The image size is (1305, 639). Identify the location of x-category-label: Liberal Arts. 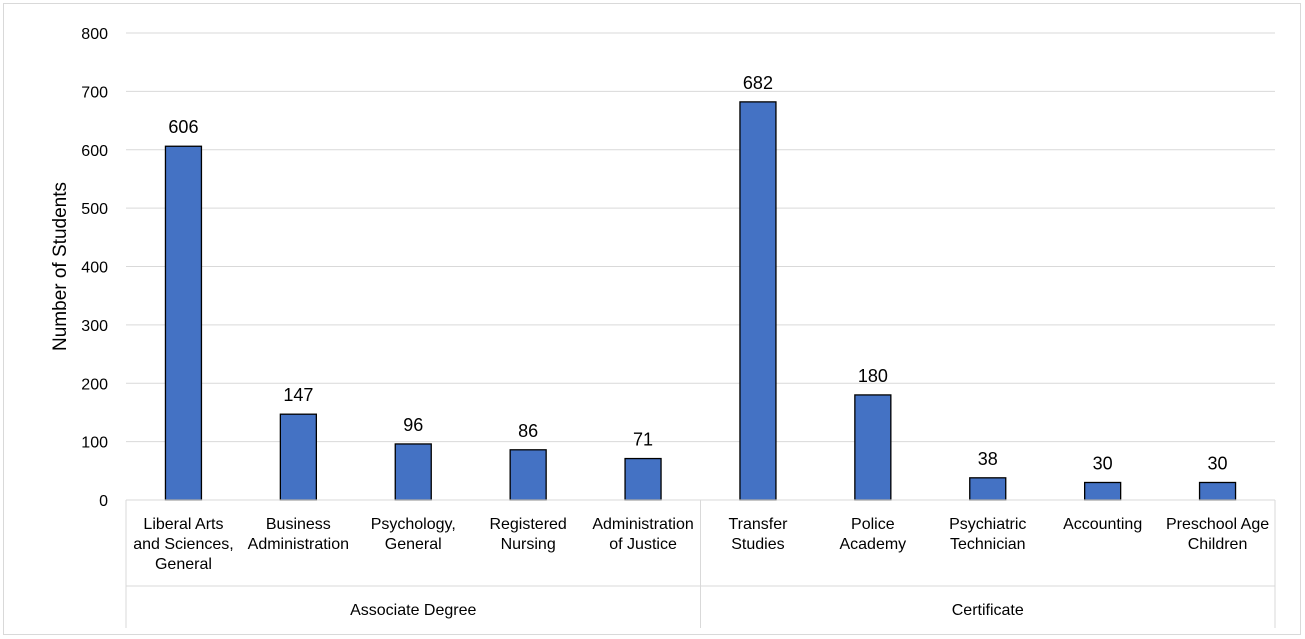
(183, 524).